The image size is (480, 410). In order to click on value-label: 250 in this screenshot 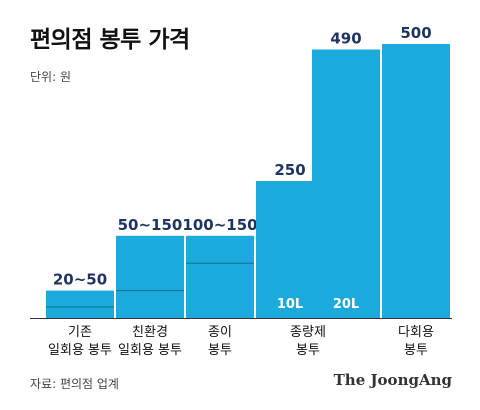, I will do `click(289, 170)`.